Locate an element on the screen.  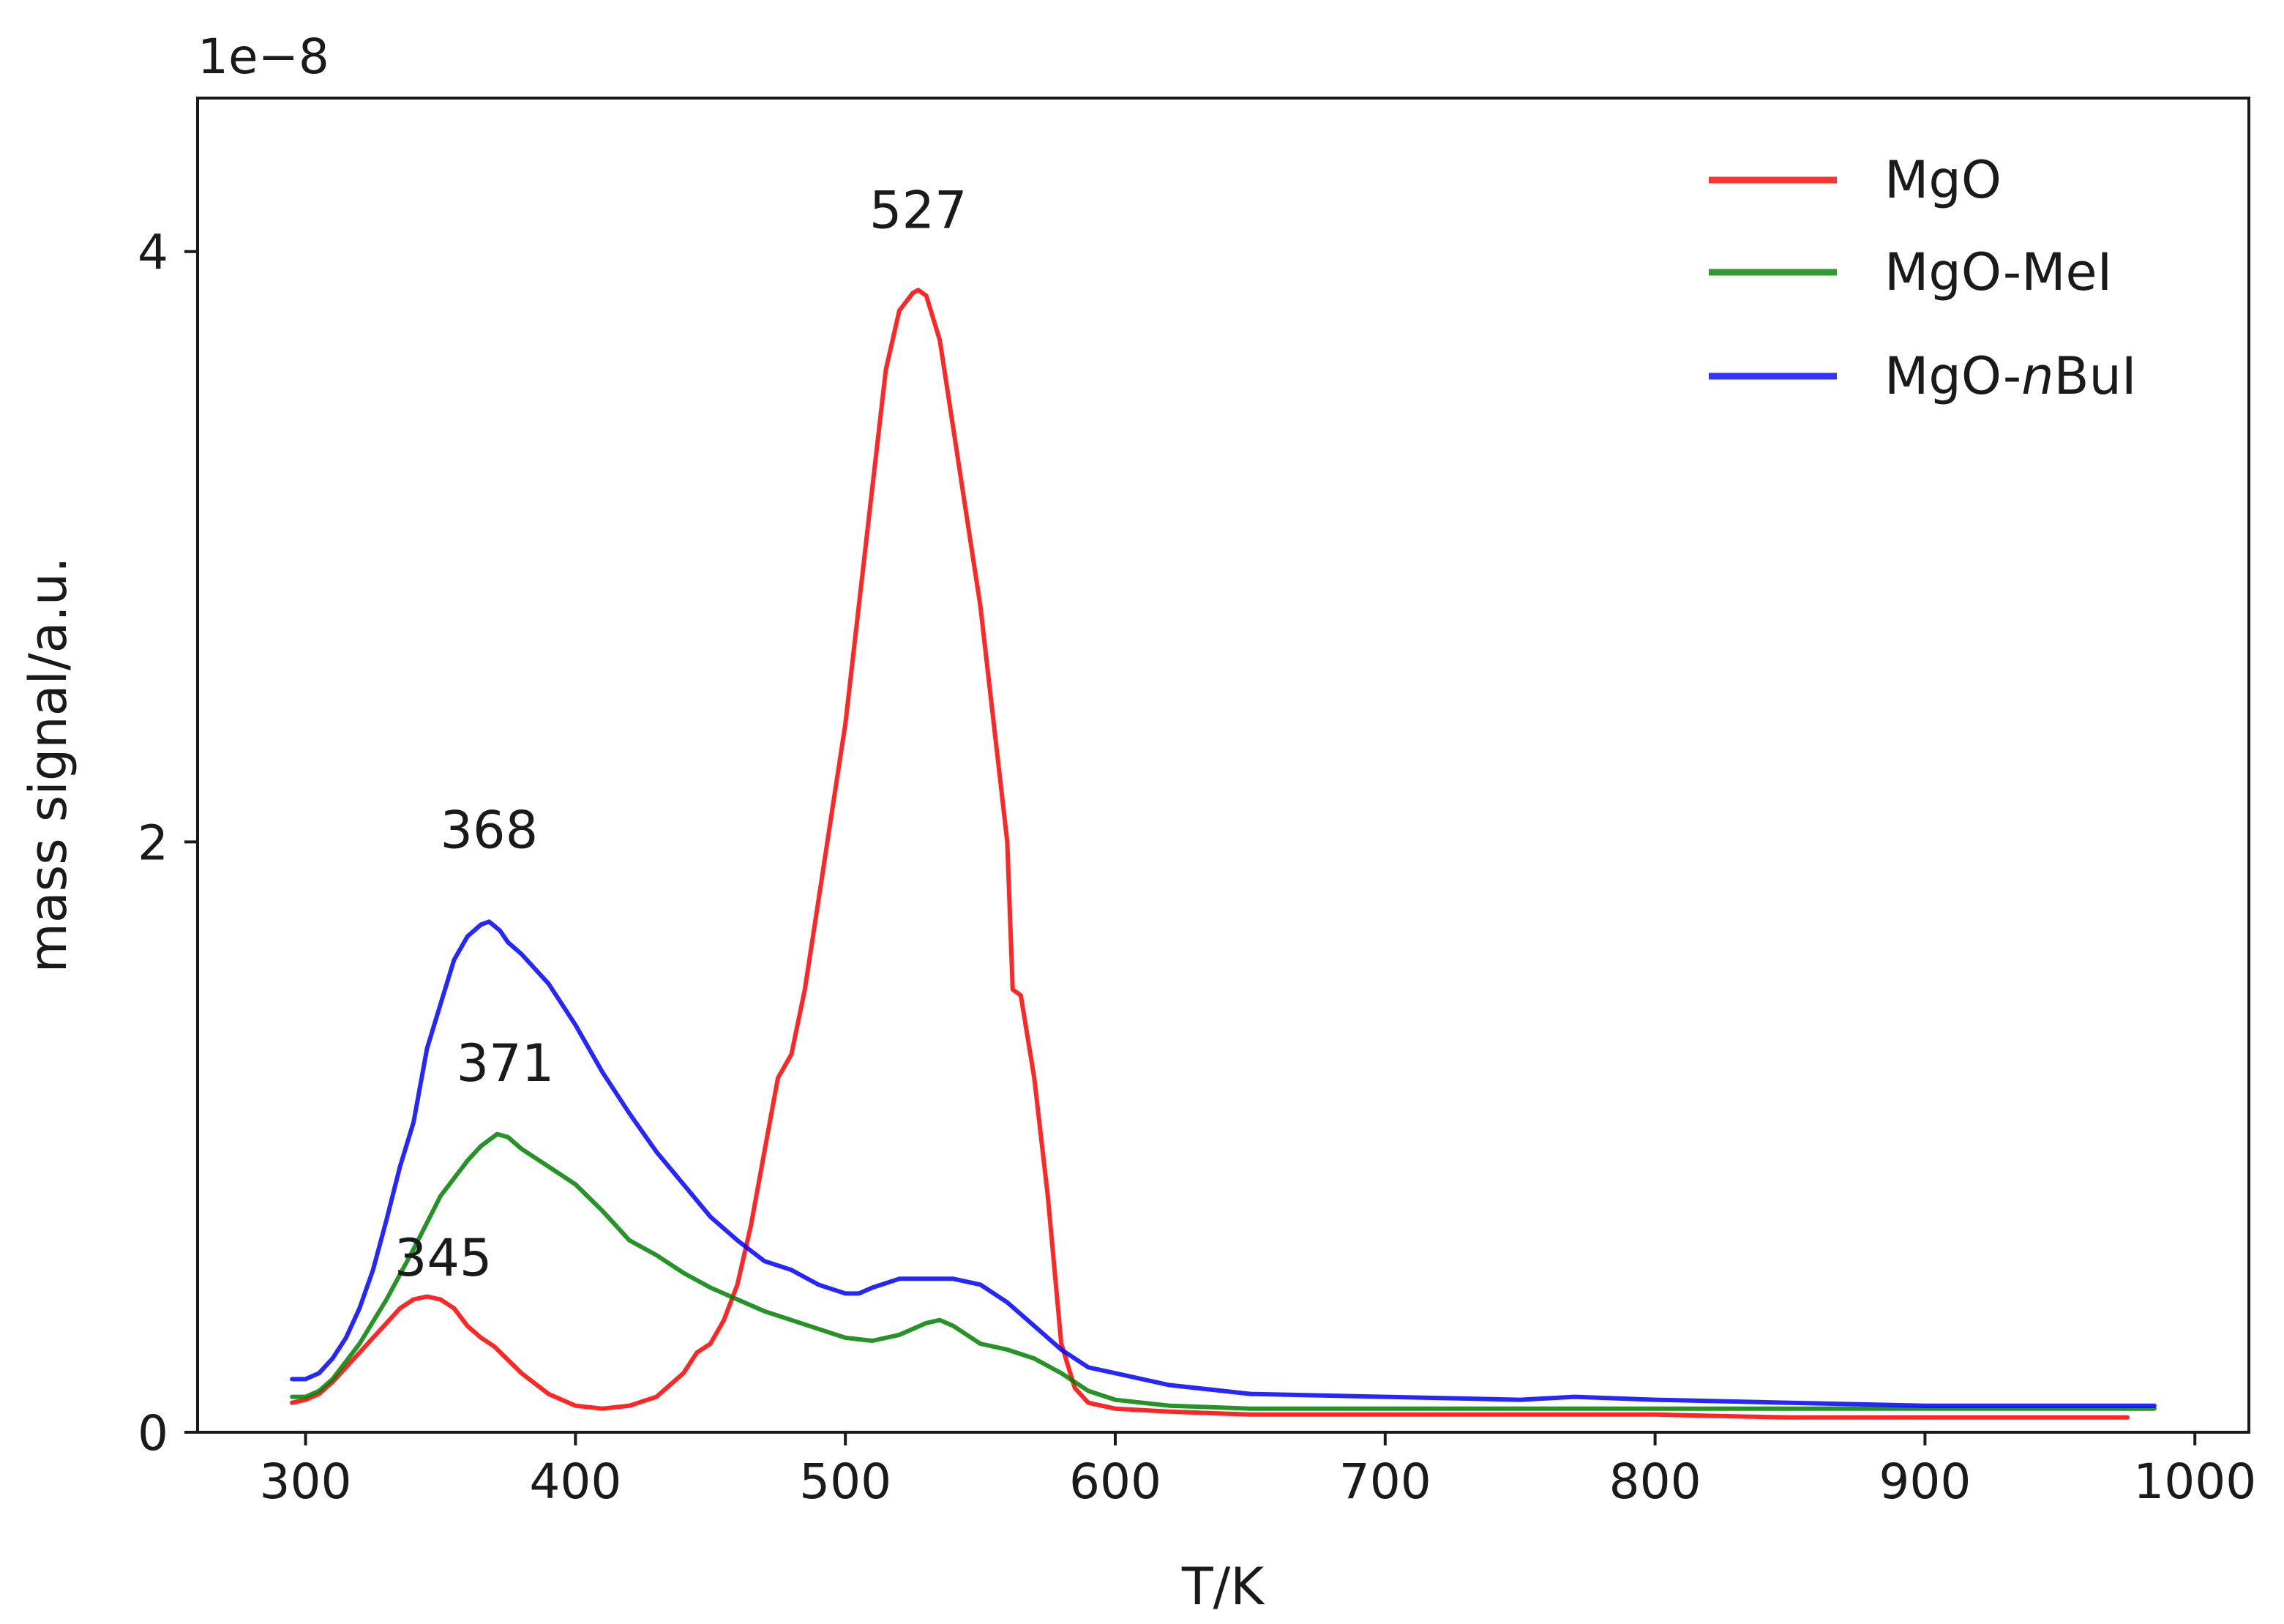
x-axis-label: T/K is located at coordinates (1223, 1587).